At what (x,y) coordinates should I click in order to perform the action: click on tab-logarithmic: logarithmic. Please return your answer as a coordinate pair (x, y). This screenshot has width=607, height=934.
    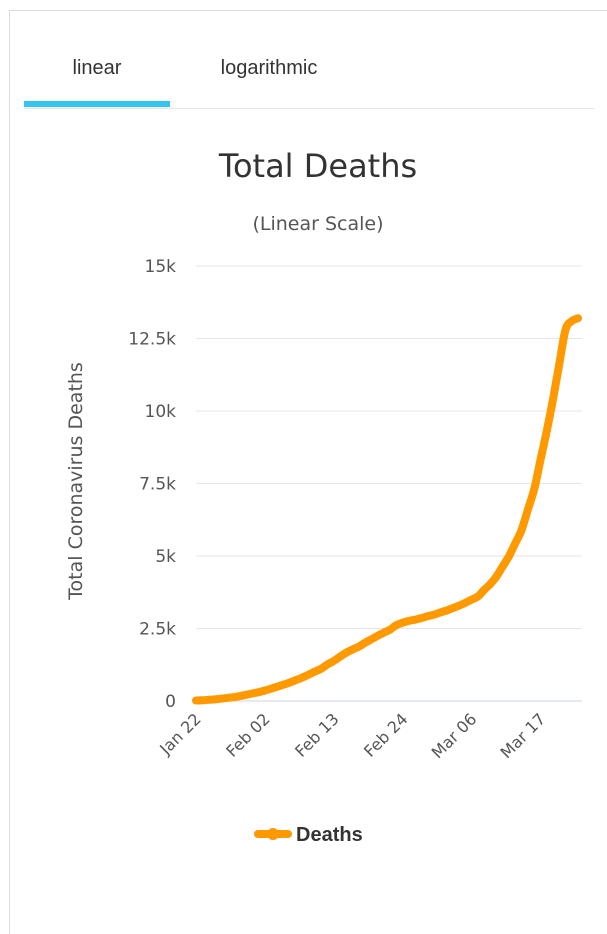
    Looking at the image, I should click on (269, 68).